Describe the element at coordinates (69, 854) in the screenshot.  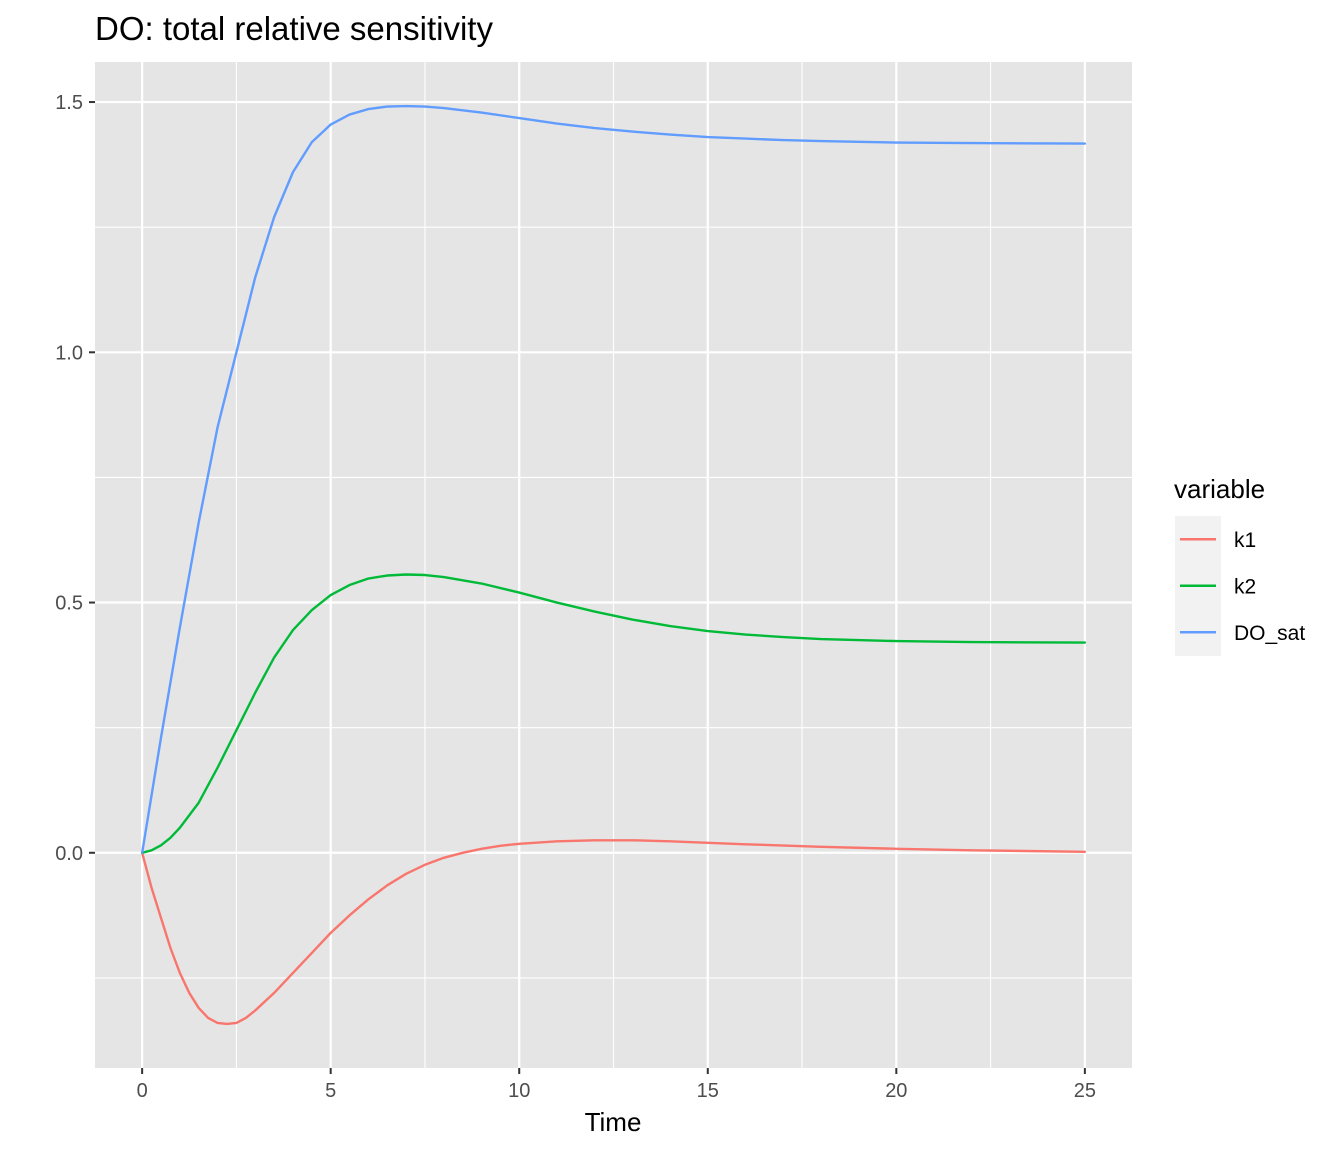
I see `y-tick-label: 0.0` at that location.